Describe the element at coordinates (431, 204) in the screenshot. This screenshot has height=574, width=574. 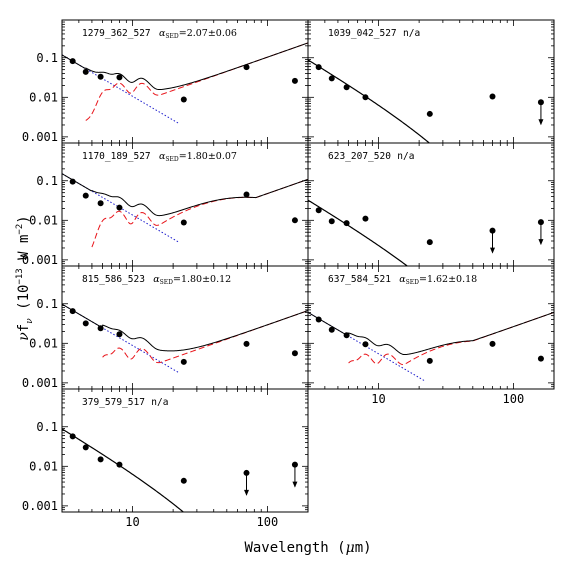
I see `panel-623_207_520: 623_207_520 n/a` at that location.